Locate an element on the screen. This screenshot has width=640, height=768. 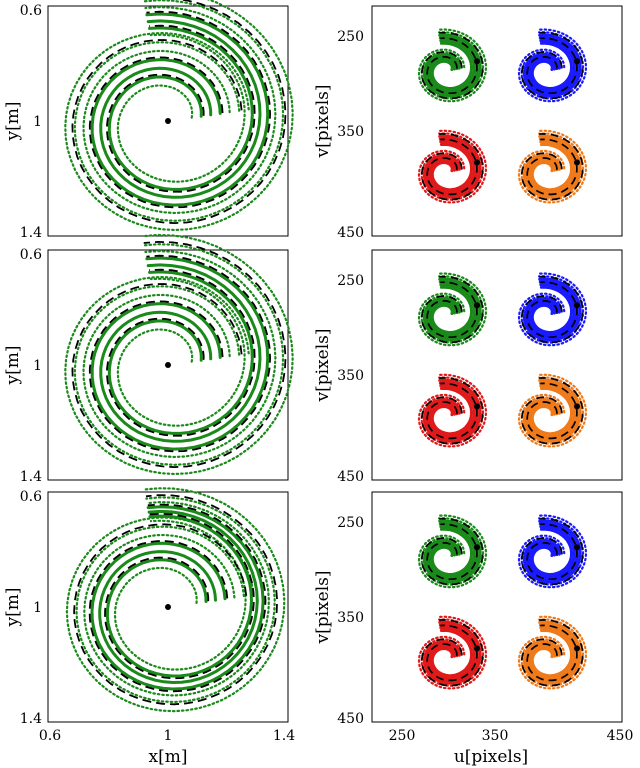
panel-row1-left: 0.6 1 1.4 y[m] is located at coordinates (148, 120).